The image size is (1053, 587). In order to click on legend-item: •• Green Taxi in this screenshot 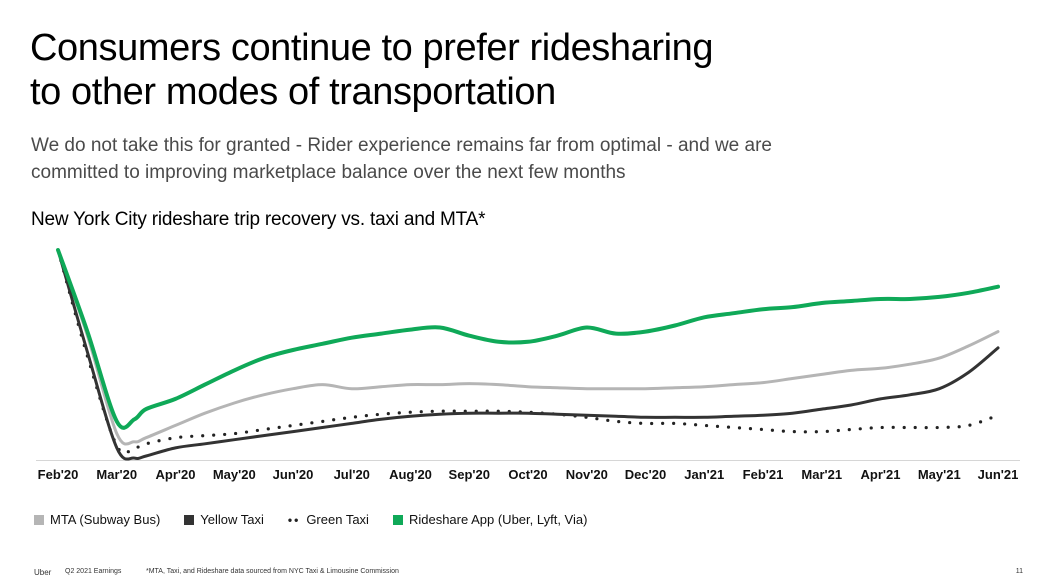, I will do `click(328, 519)`.